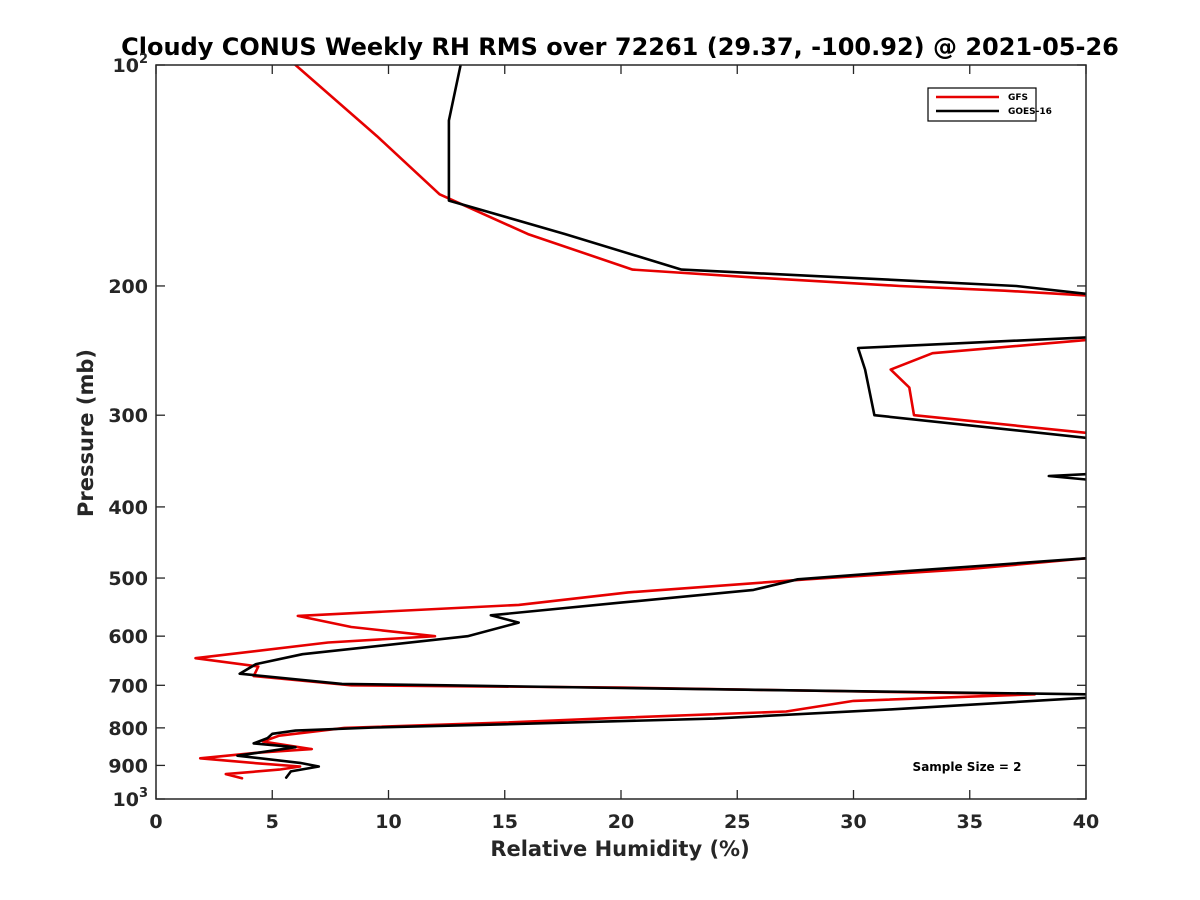 The width and height of the screenshot is (1200, 900). What do you see at coordinates (86, 433) in the screenshot?
I see `y-axis-label: Pressure (mb)` at bounding box center [86, 433].